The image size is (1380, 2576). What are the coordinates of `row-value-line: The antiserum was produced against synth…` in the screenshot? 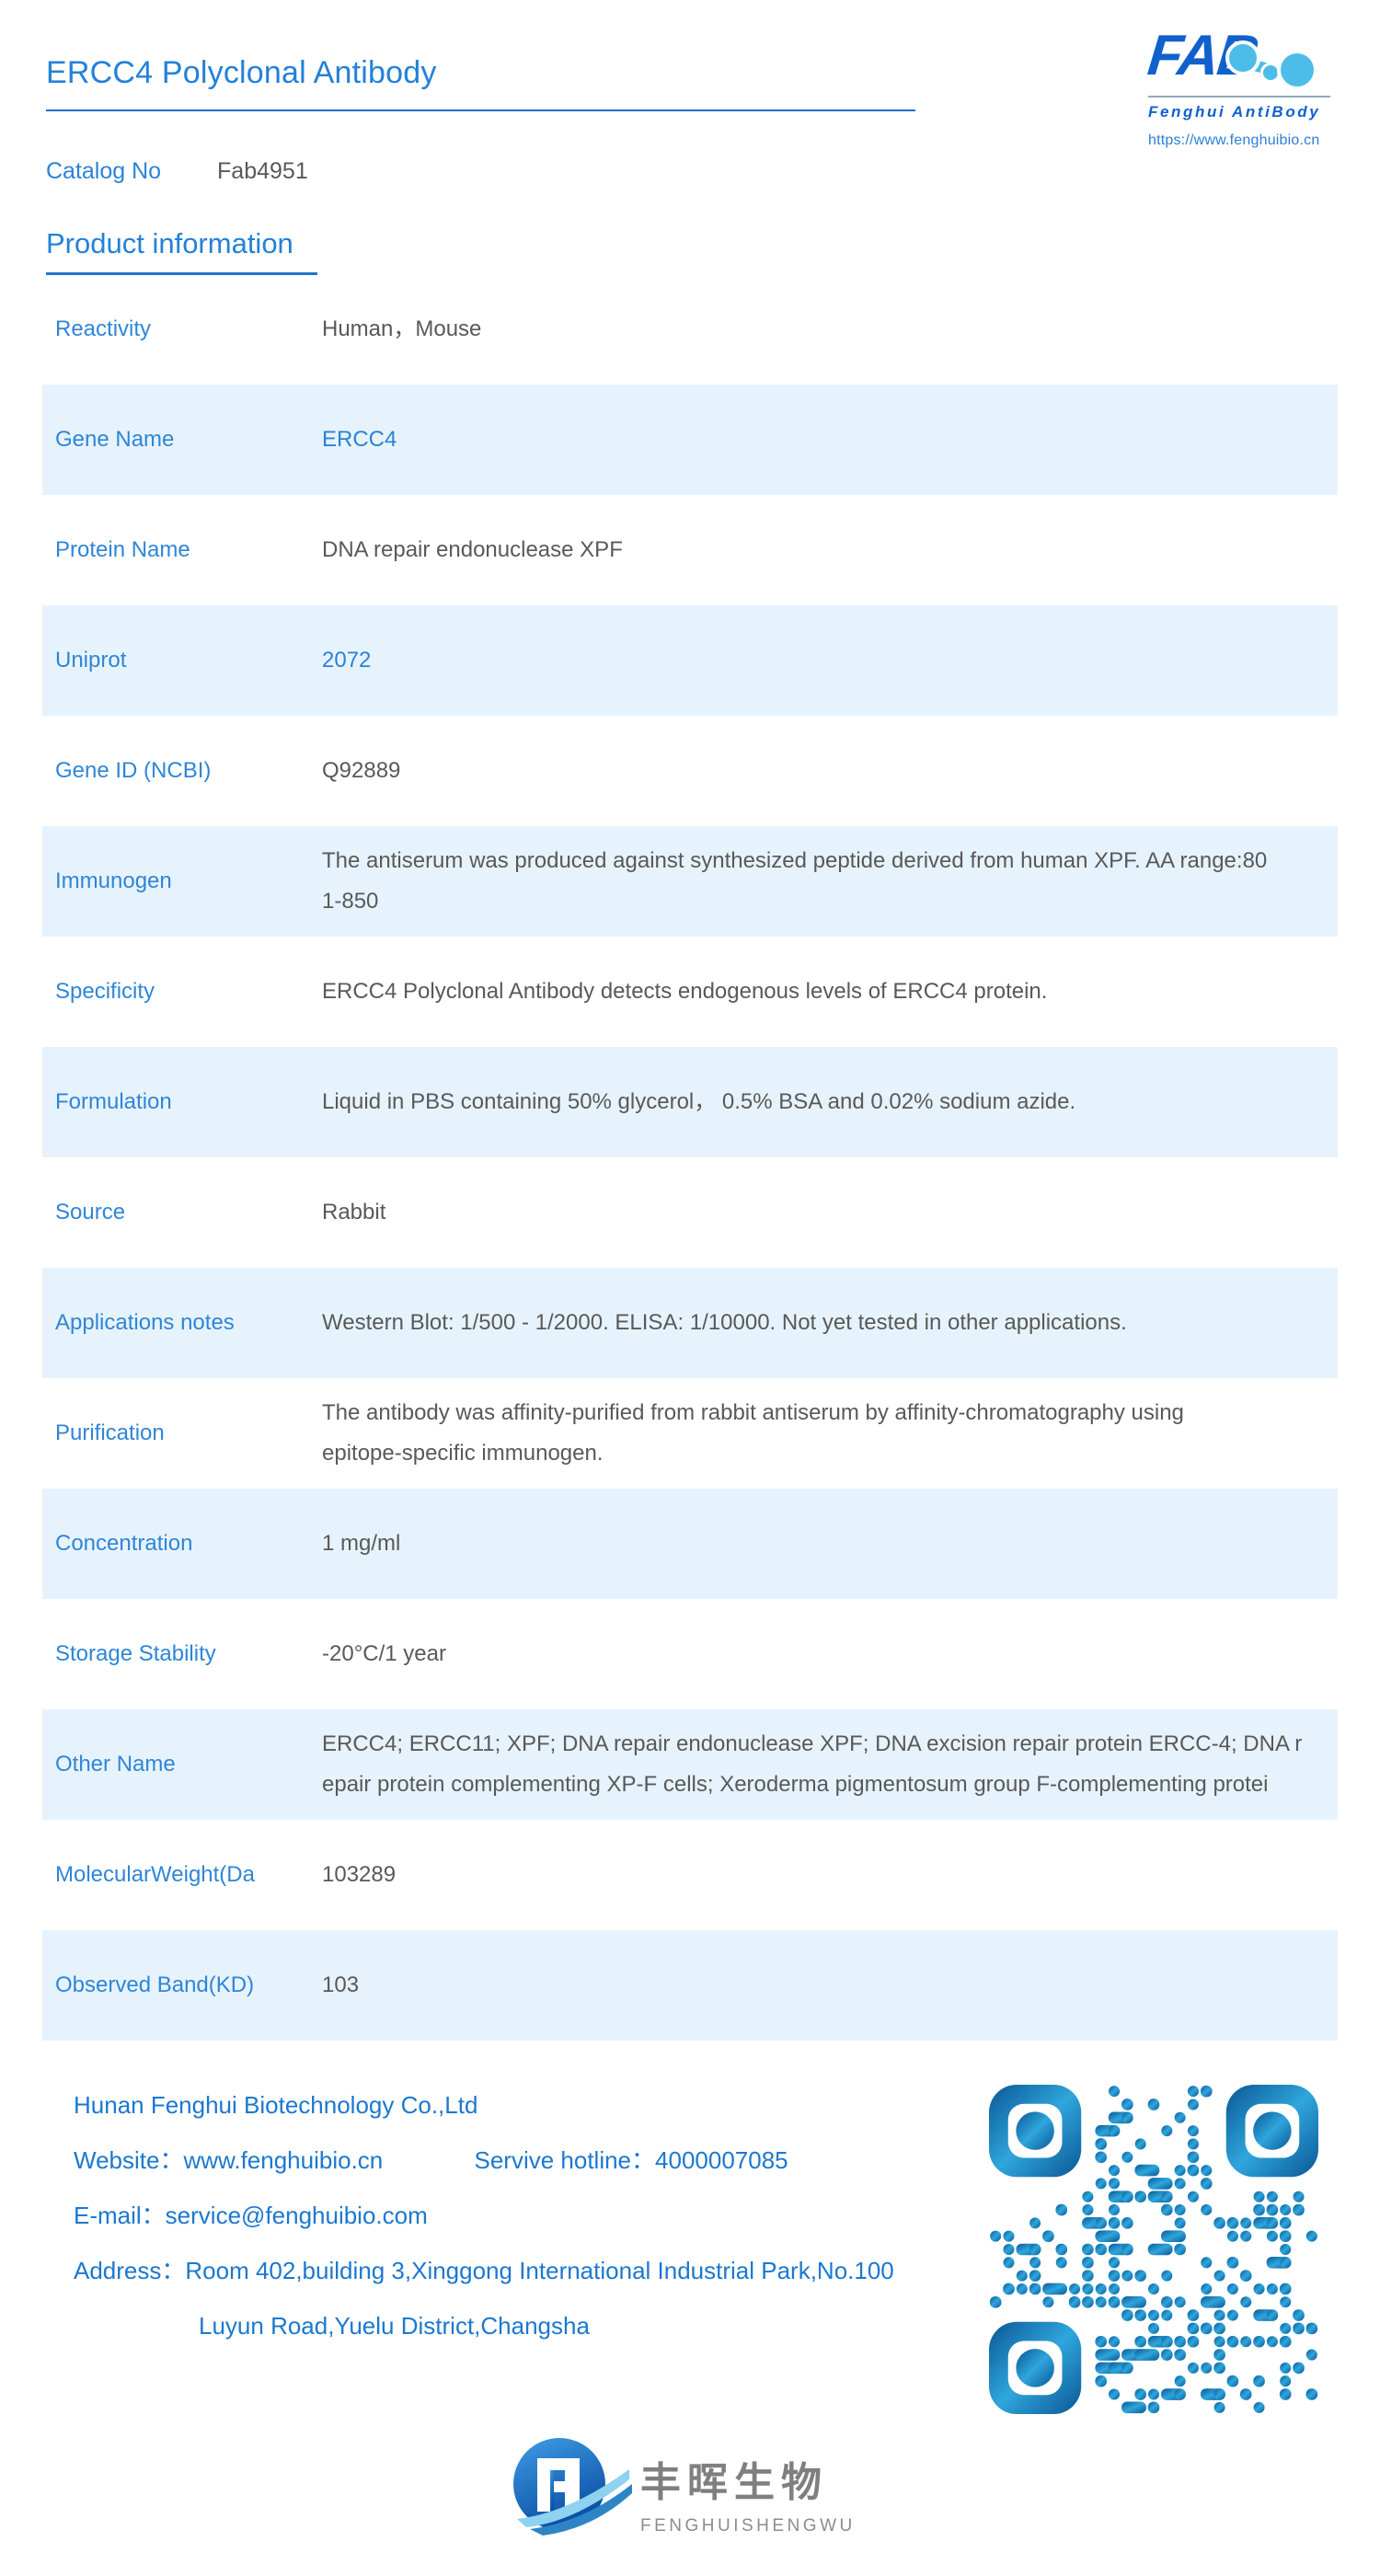 It's located at (795, 860).